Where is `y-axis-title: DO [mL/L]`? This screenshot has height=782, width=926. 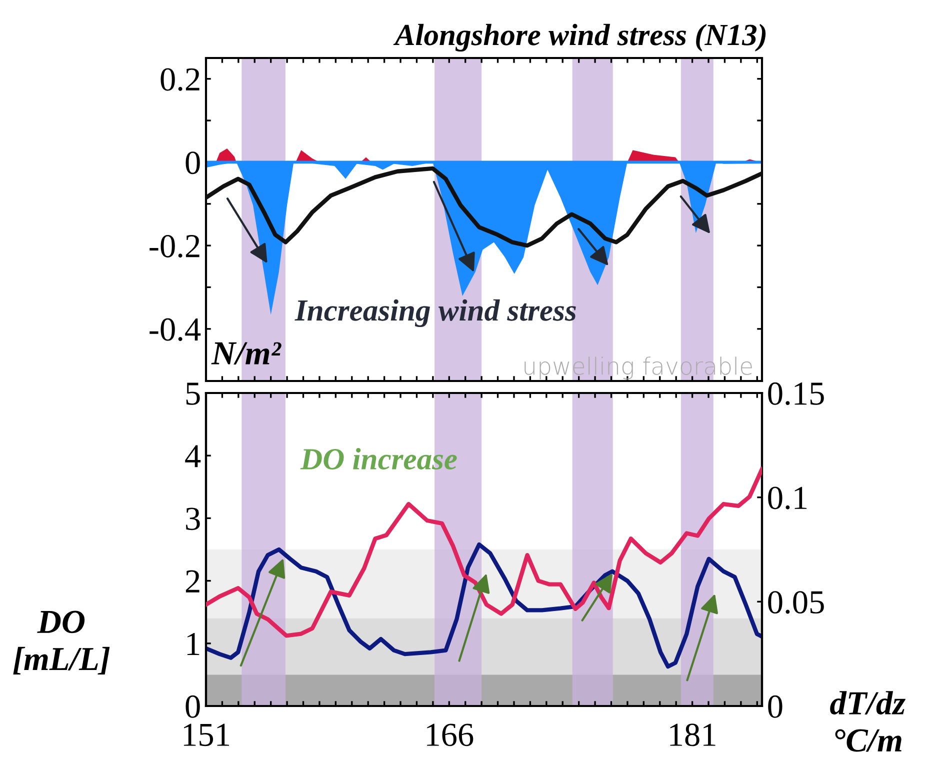 y-axis-title: DO [mL/L] is located at coordinates (61, 642).